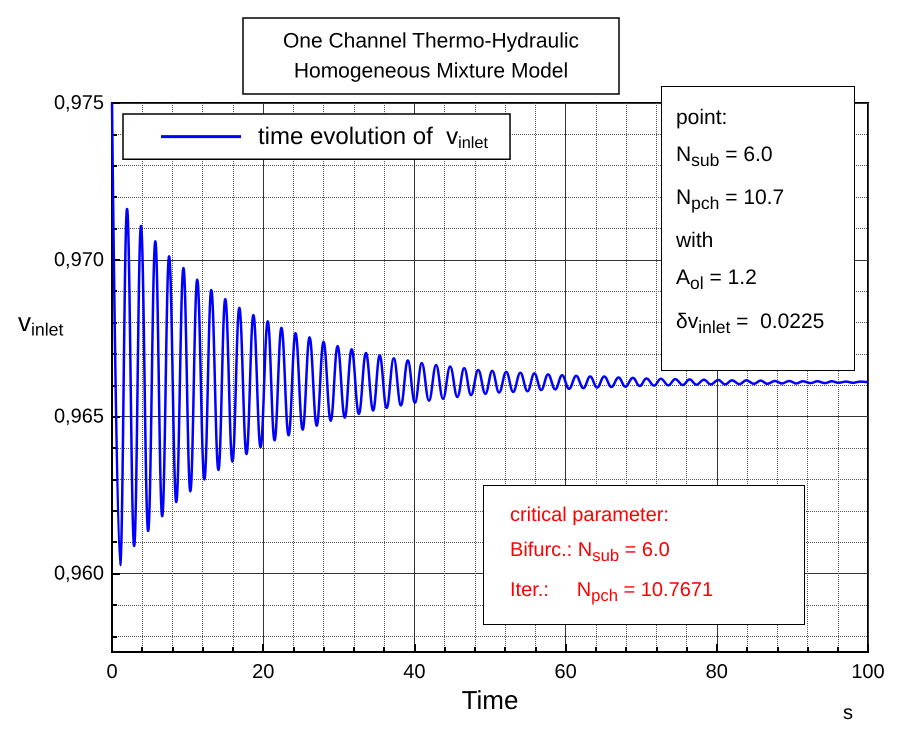  Describe the element at coordinates (717, 672) in the screenshot. I see `x-tick-label: 80` at that location.